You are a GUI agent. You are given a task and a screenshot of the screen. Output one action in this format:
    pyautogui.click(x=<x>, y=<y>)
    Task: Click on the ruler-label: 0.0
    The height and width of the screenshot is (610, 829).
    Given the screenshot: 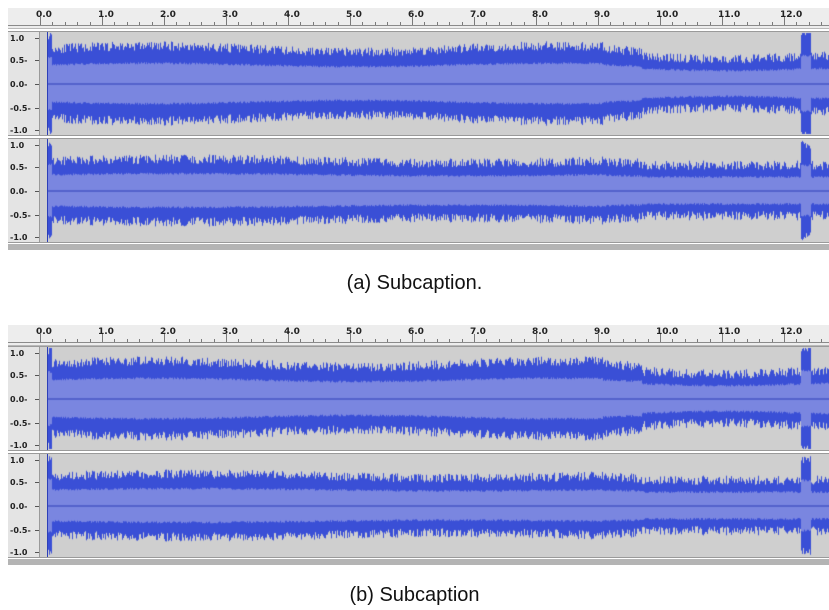 What is the action you would take?
    pyautogui.click(x=44, y=332)
    